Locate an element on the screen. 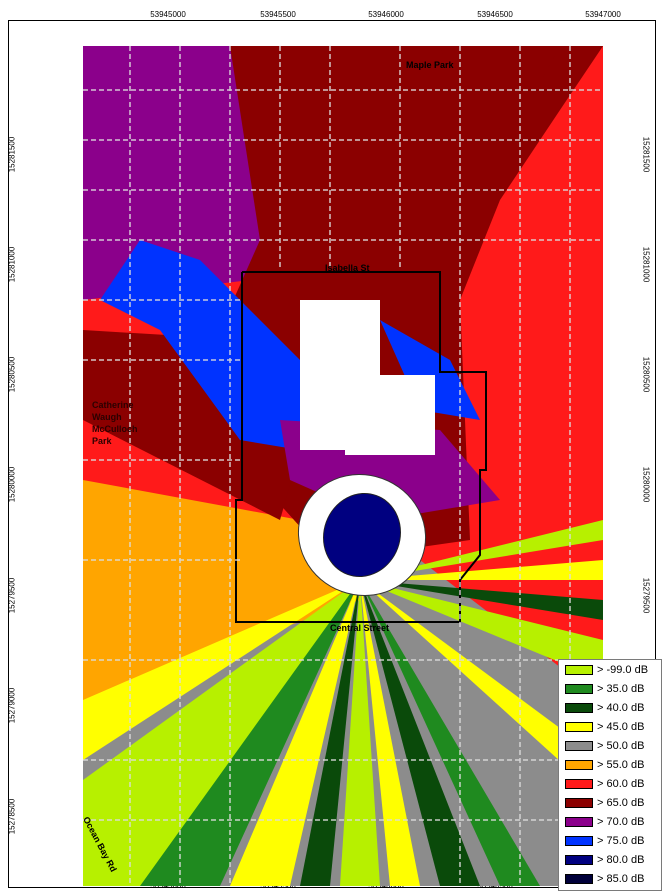  legend-item: > -99.0 dB is located at coordinates (606, 670).